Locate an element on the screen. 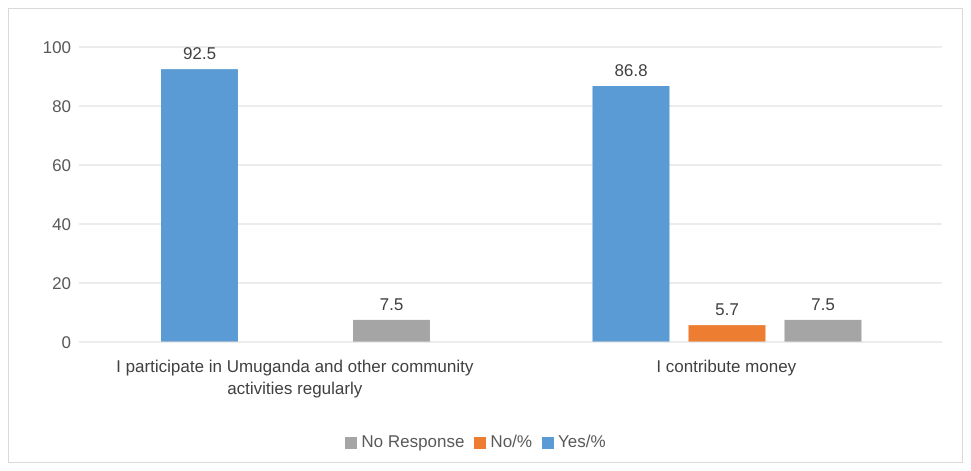 This screenshot has height=471, width=971. data-label: 92.5 is located at coordinates (199, 54).